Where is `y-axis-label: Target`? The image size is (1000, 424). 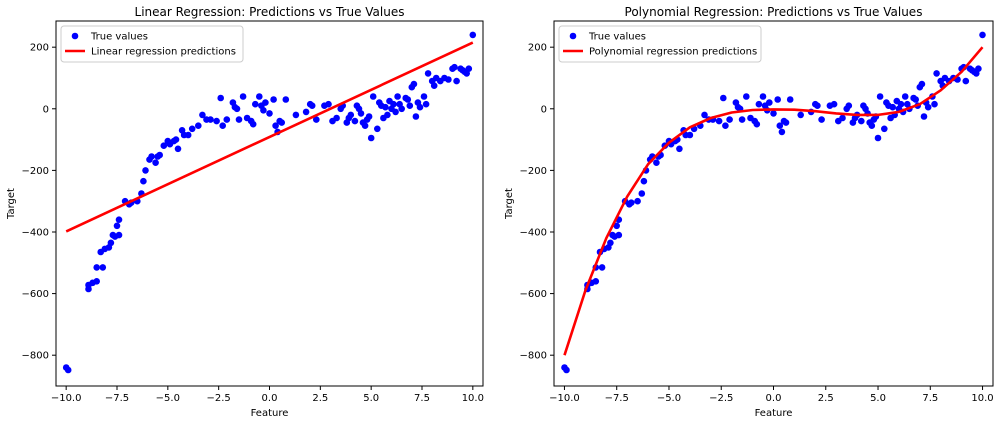
y-axis-label: Target is located at coordinates (509, 204).